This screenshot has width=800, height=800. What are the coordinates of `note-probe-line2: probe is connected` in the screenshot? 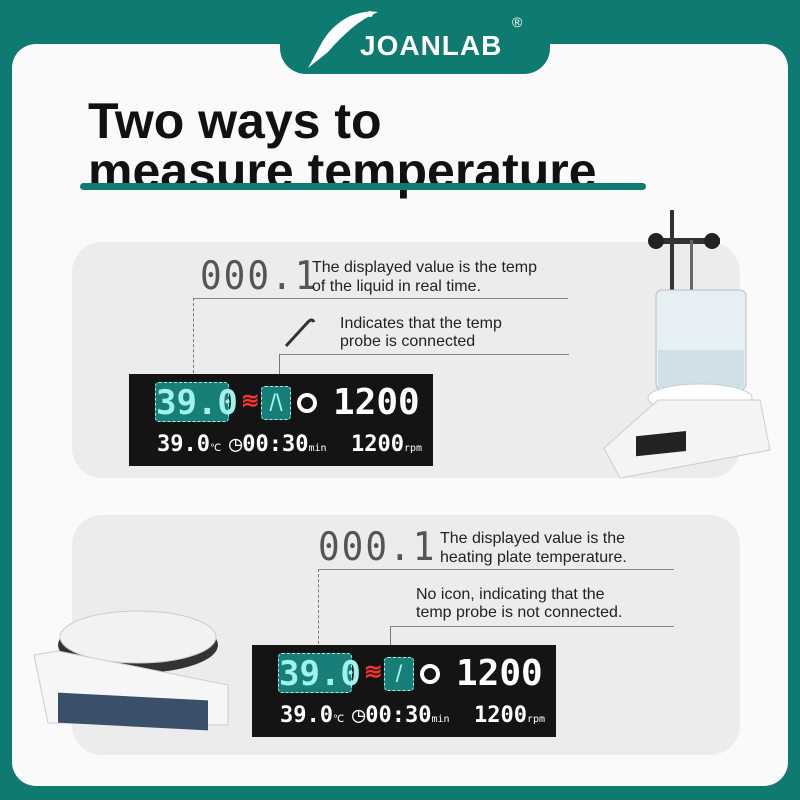 It's located at (408, 341).